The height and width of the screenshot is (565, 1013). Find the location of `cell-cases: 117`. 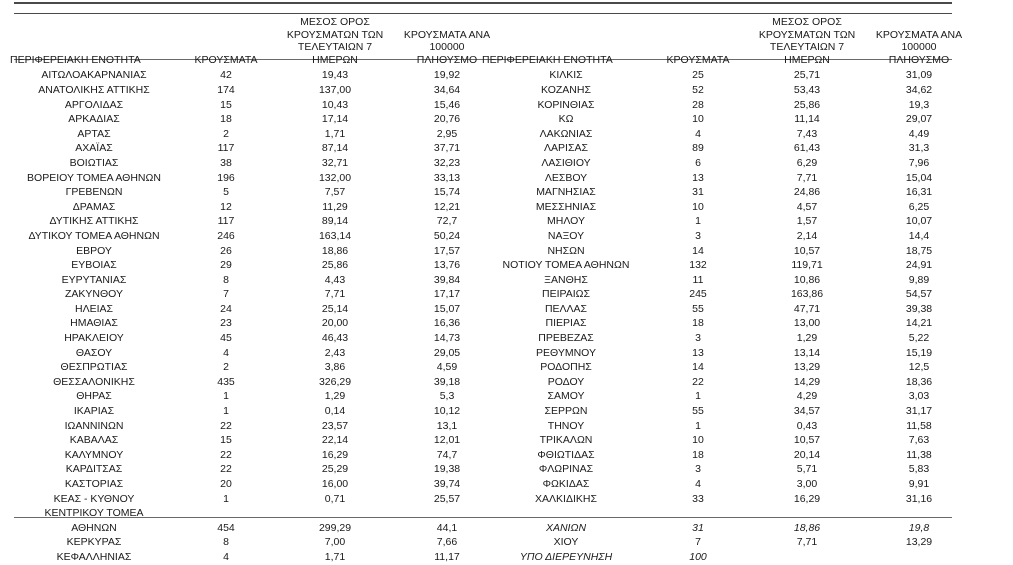

cell-cases: 117 is located at coordinates (226, 221).